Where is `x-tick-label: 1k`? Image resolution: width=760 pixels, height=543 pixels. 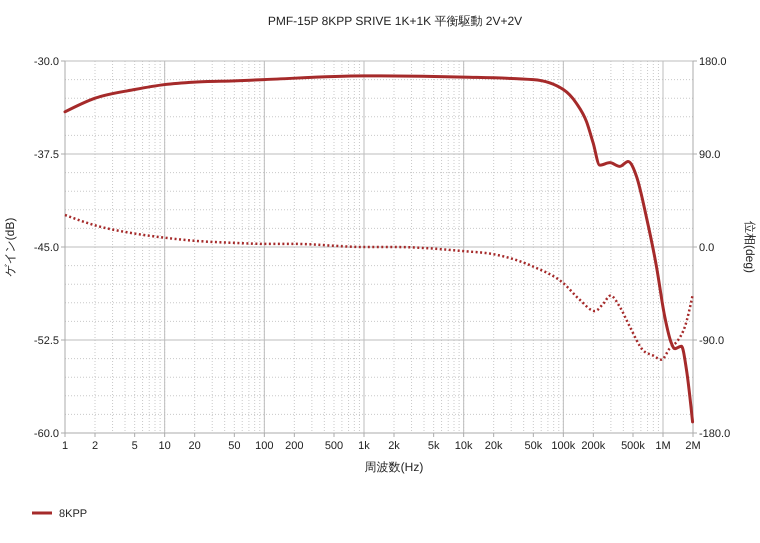 x-tick-label: 1k is located at coordinates (364, 446).